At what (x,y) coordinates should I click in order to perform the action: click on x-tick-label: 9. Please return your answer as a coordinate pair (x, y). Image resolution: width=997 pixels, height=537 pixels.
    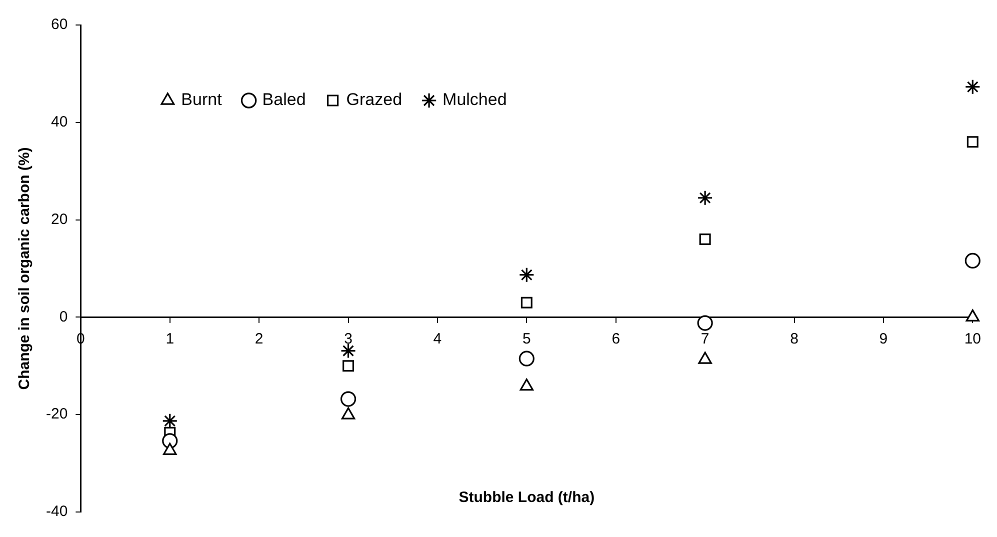
    Looking at the image, I should click on (883, 339).